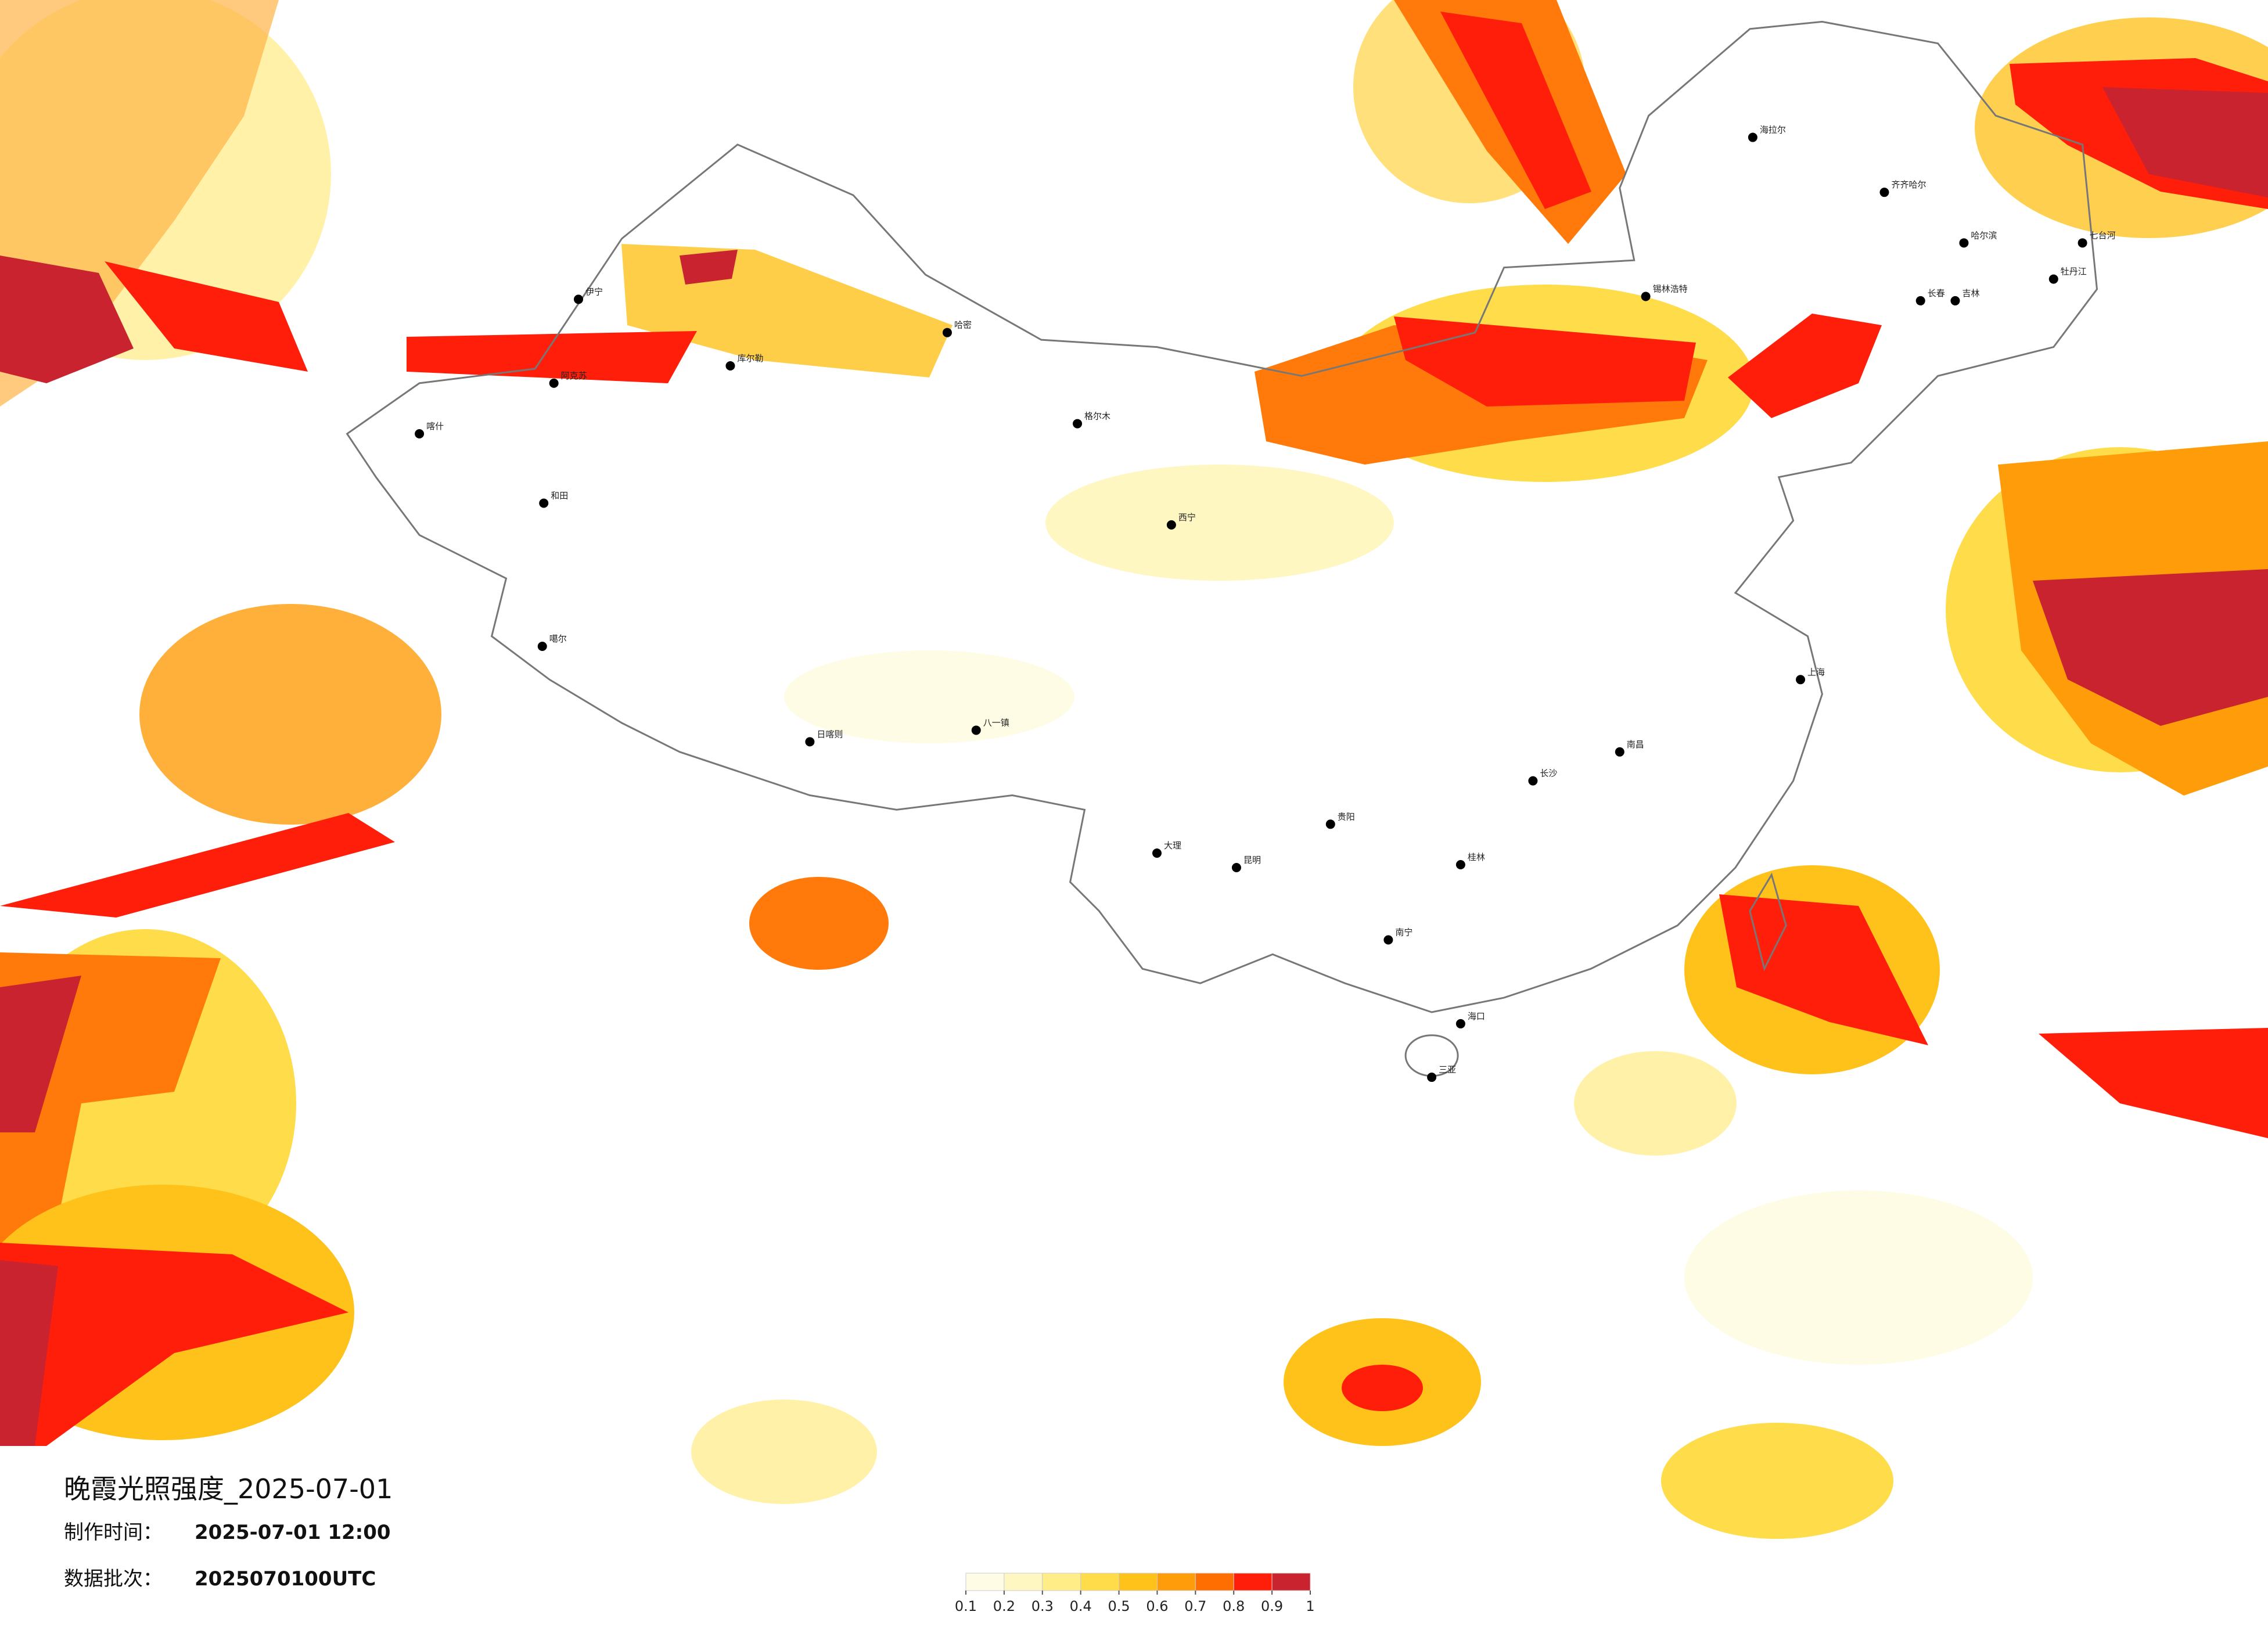 This screenshot has width=2268, height=1626. I want to click on colorbar-tick-label: 0.1, so click(966, 1606).